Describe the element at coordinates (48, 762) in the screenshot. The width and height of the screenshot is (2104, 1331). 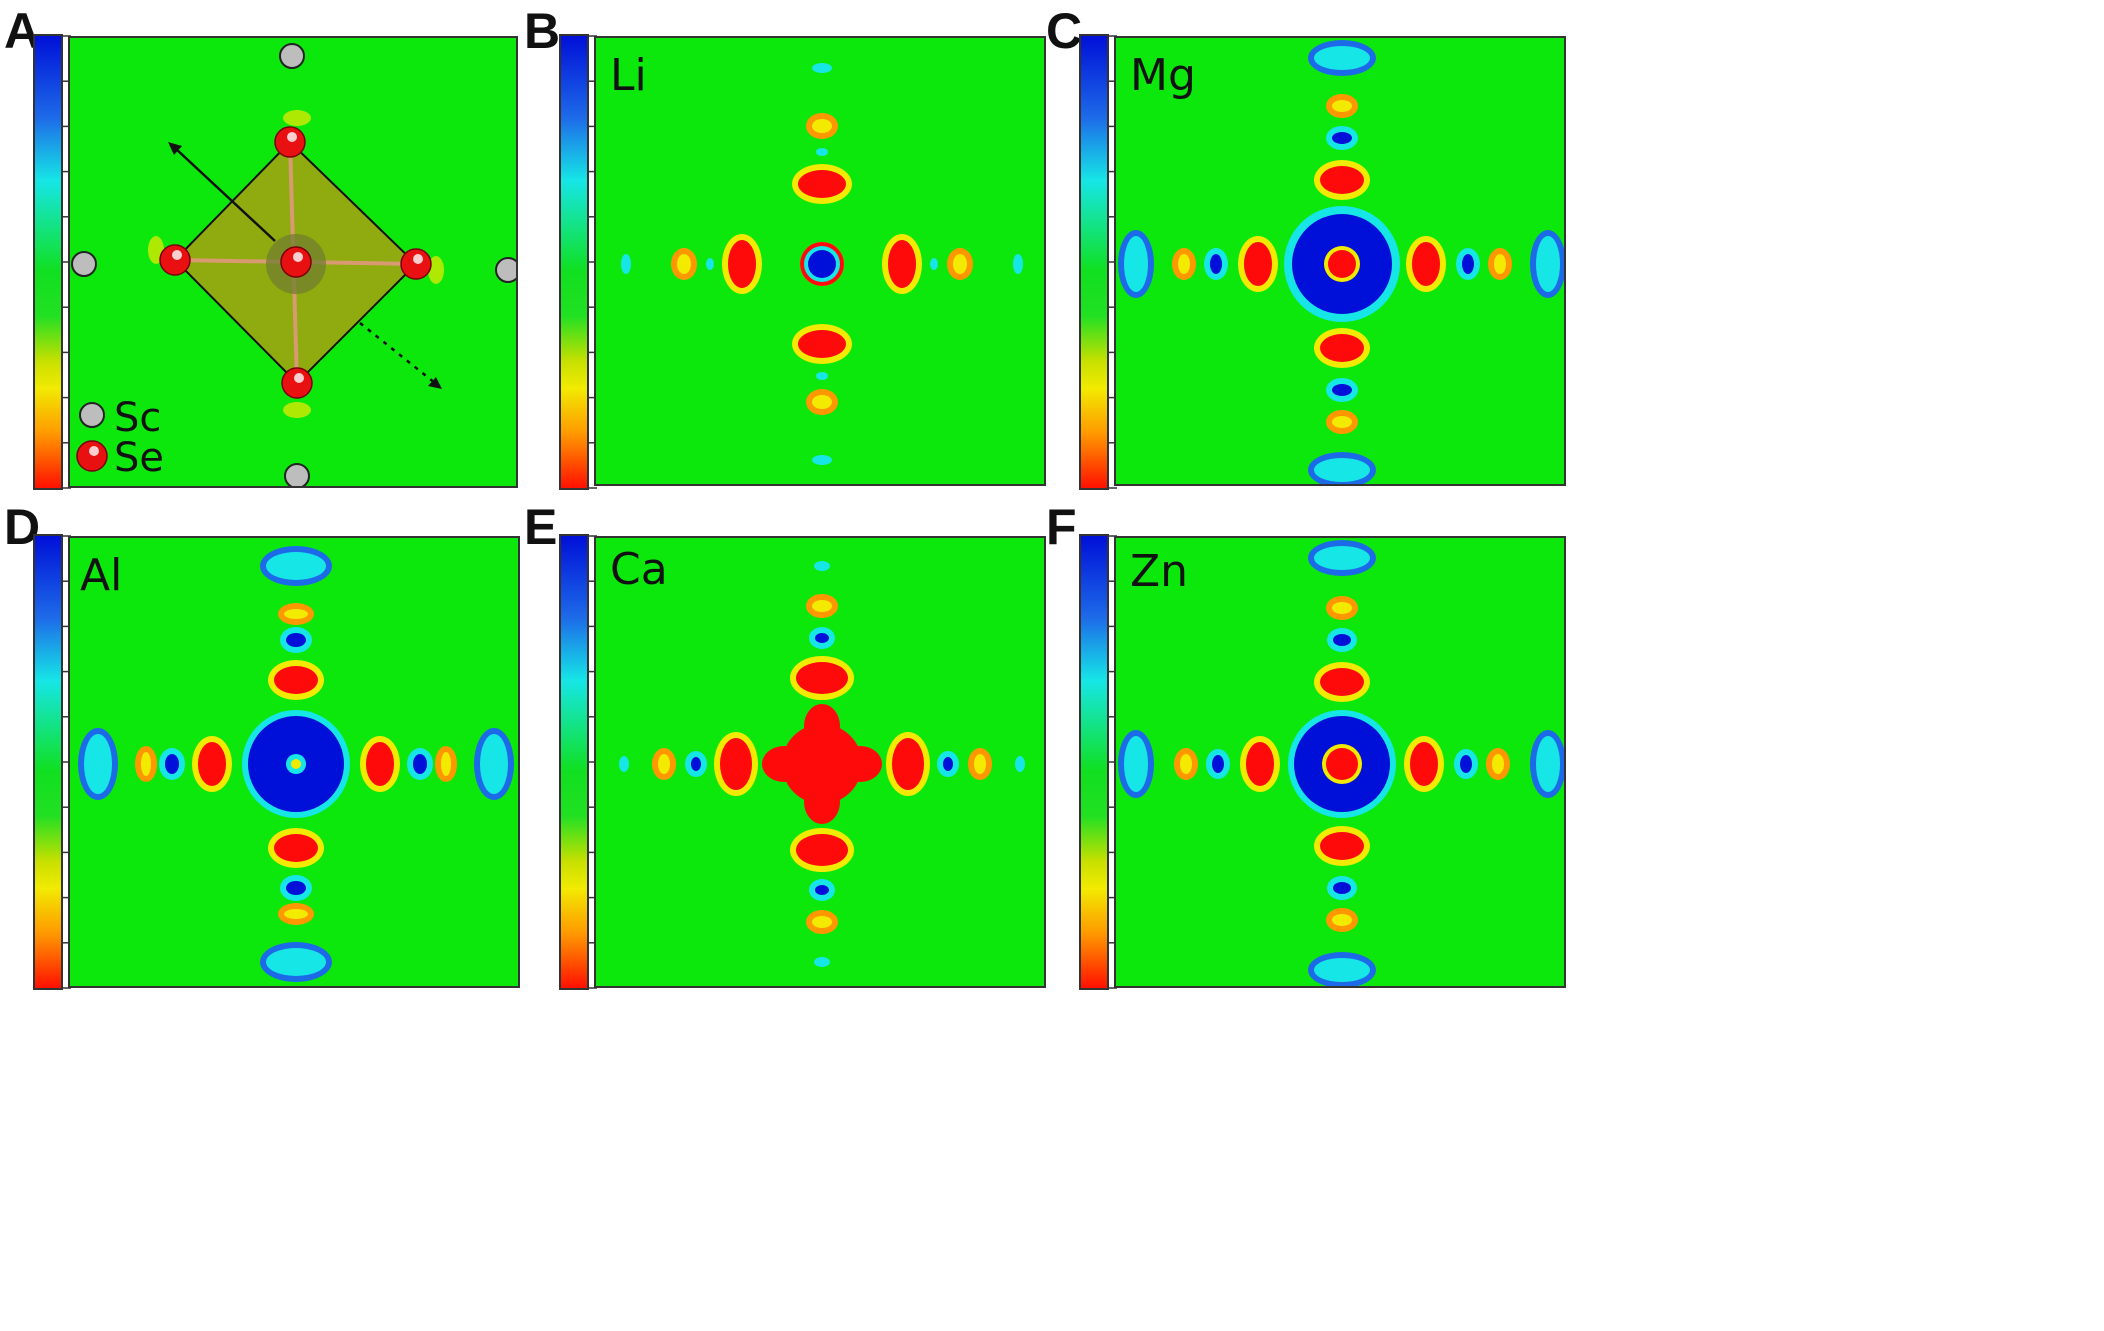
I see `colorbar-d` at that location.